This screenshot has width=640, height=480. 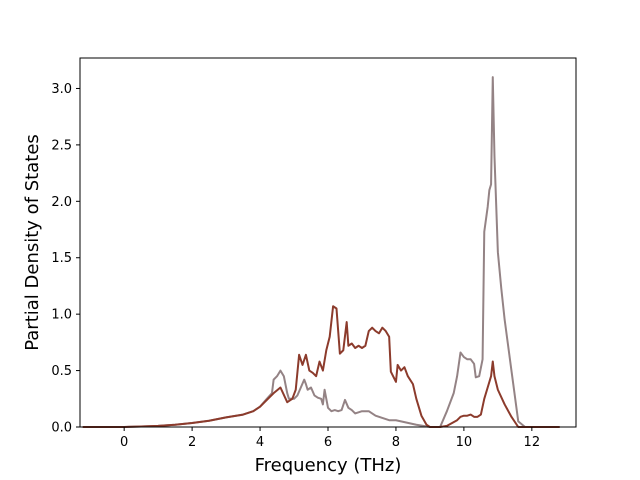 I want to click on y-tick-label: 3.0, so click(x=61, y=89).